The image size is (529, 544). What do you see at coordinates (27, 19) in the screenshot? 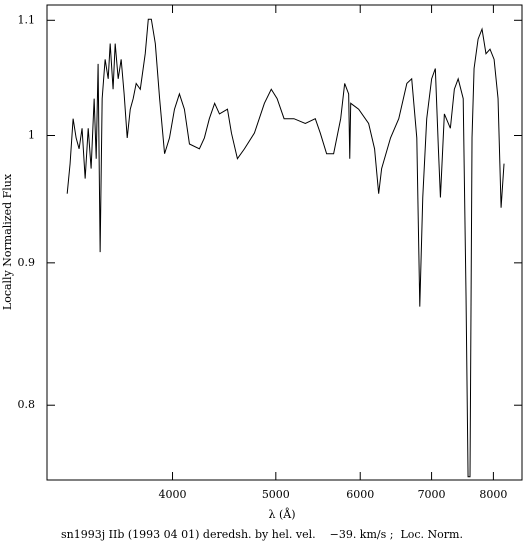
I see `y-tick-label: 1.1` at bounding box center [27, 19].